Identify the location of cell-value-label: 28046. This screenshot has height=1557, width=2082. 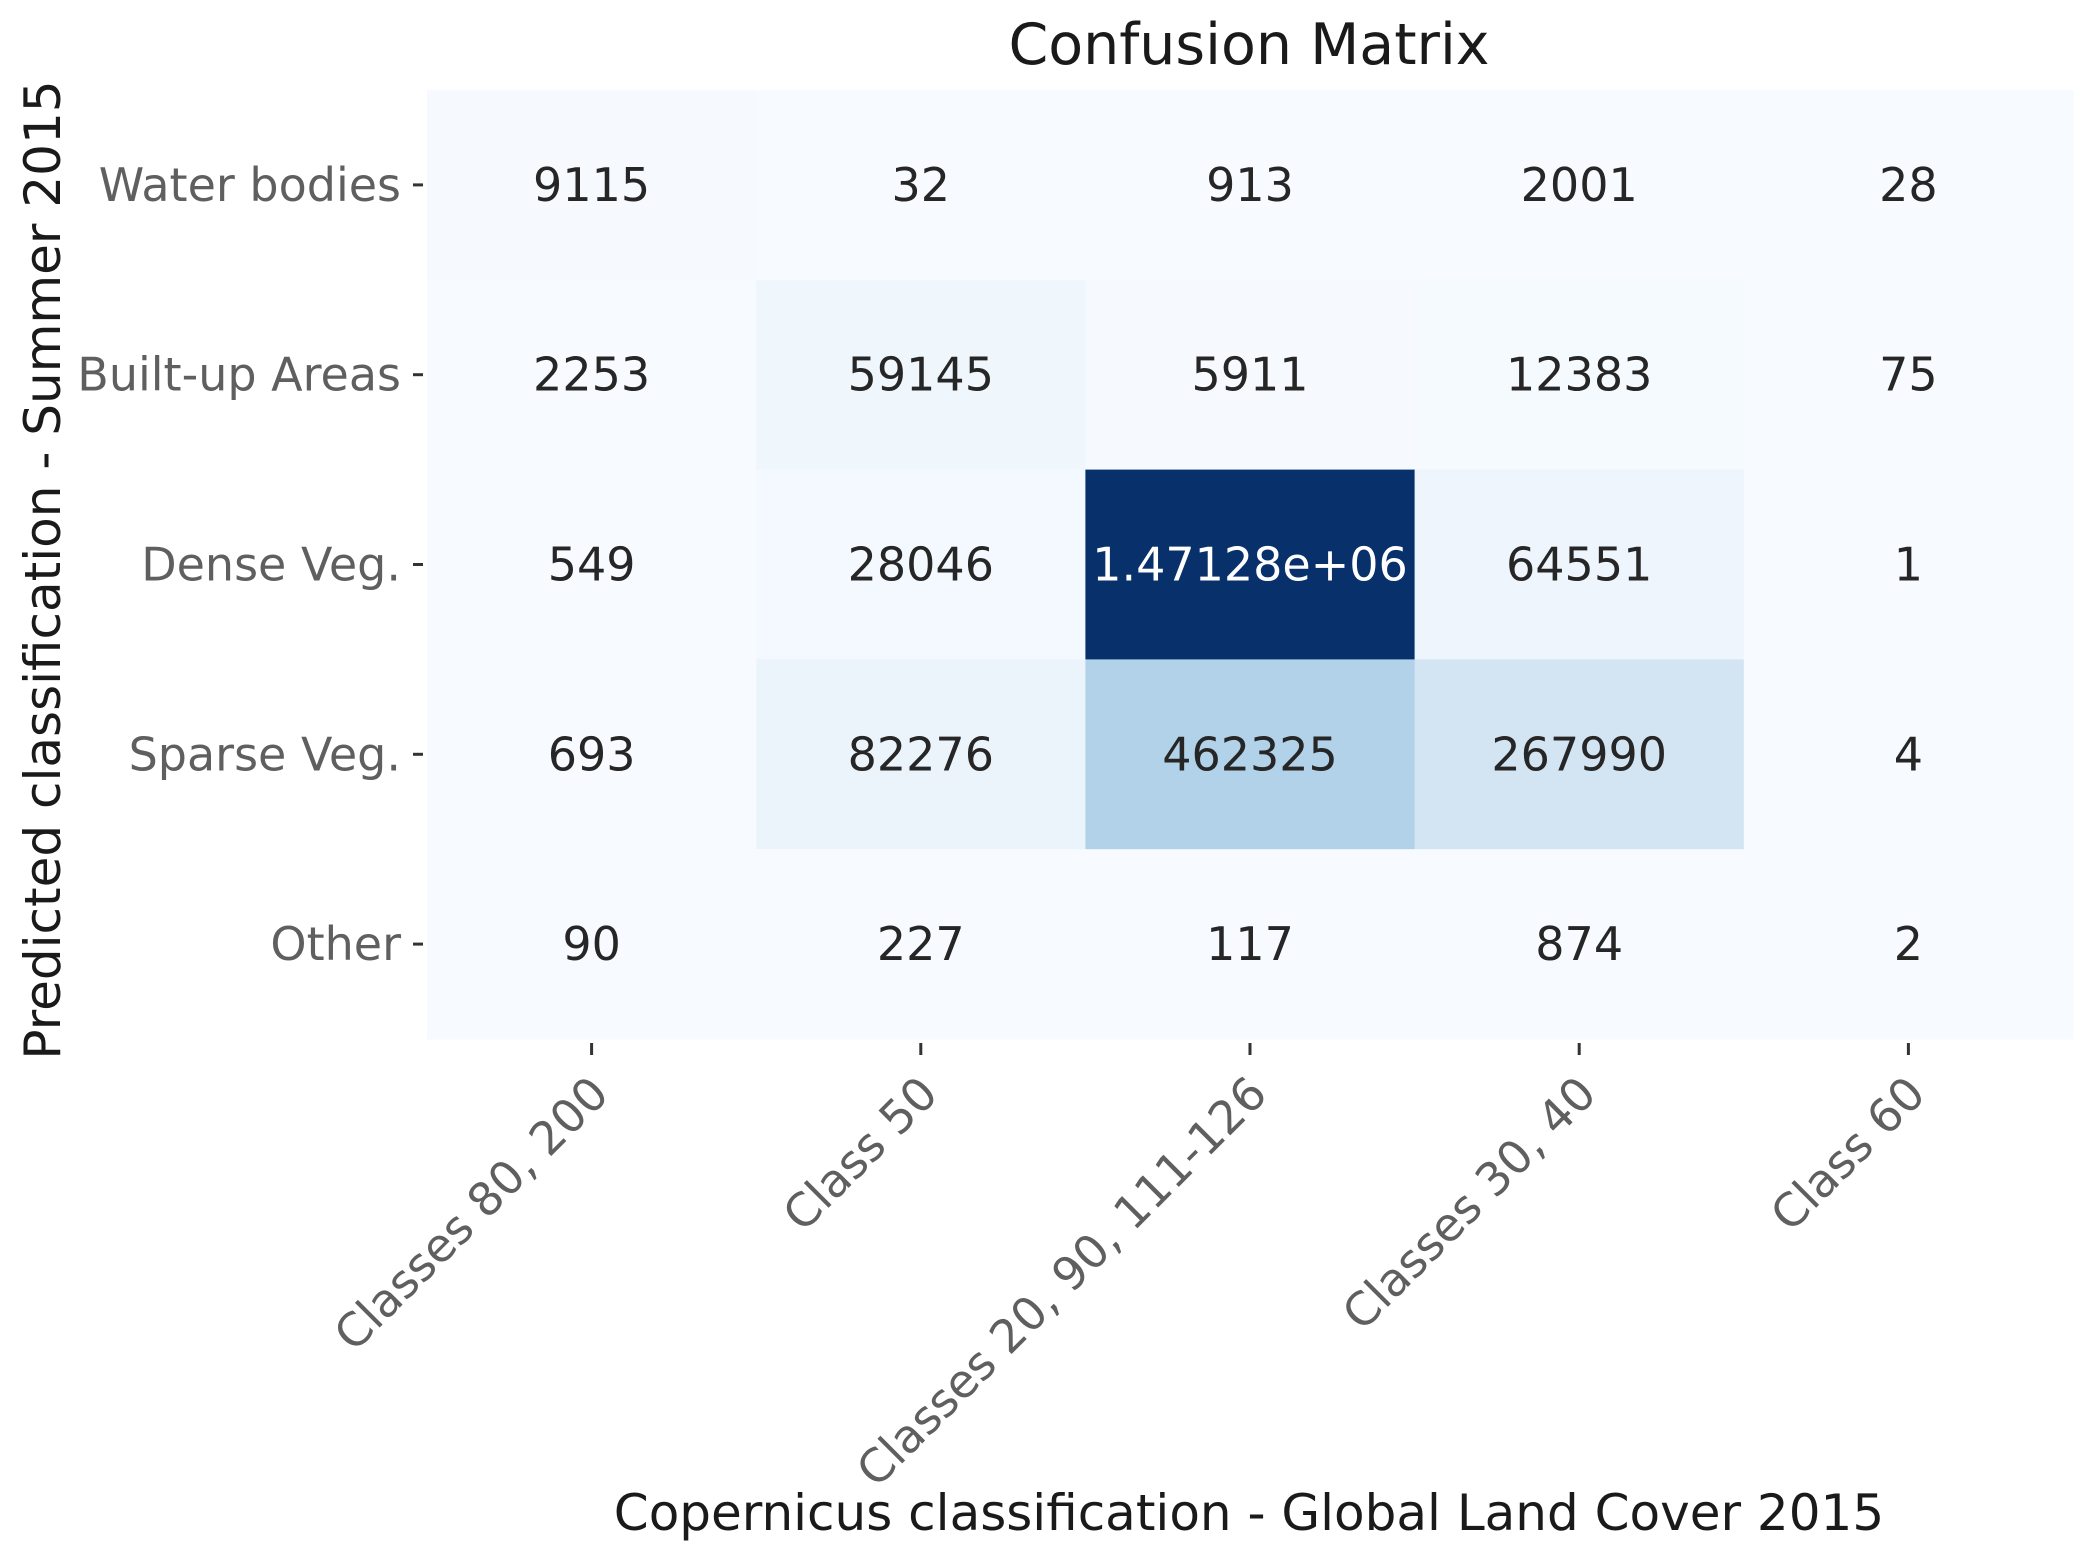
(921, 565).